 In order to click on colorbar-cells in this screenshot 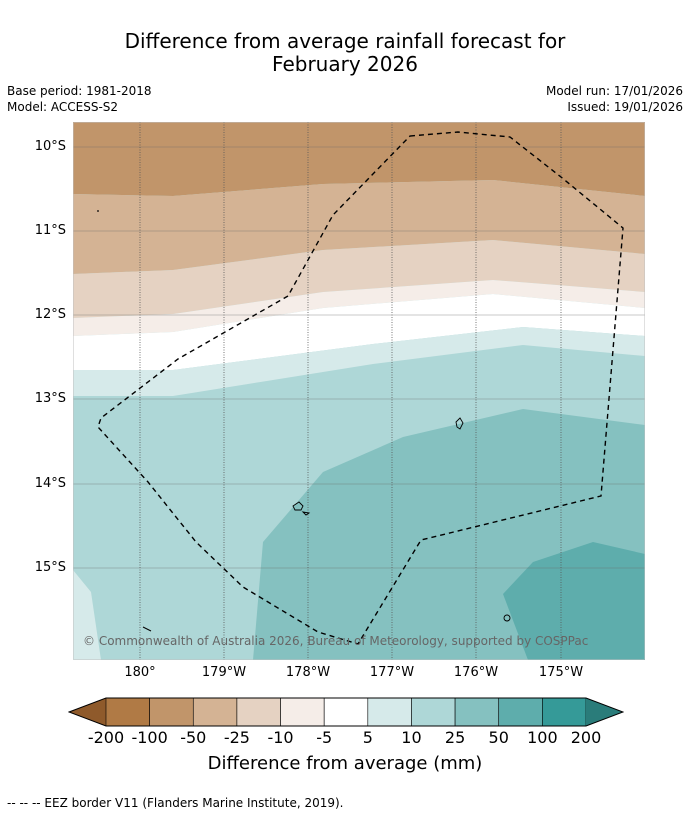, I will do `click(346, 712)`.